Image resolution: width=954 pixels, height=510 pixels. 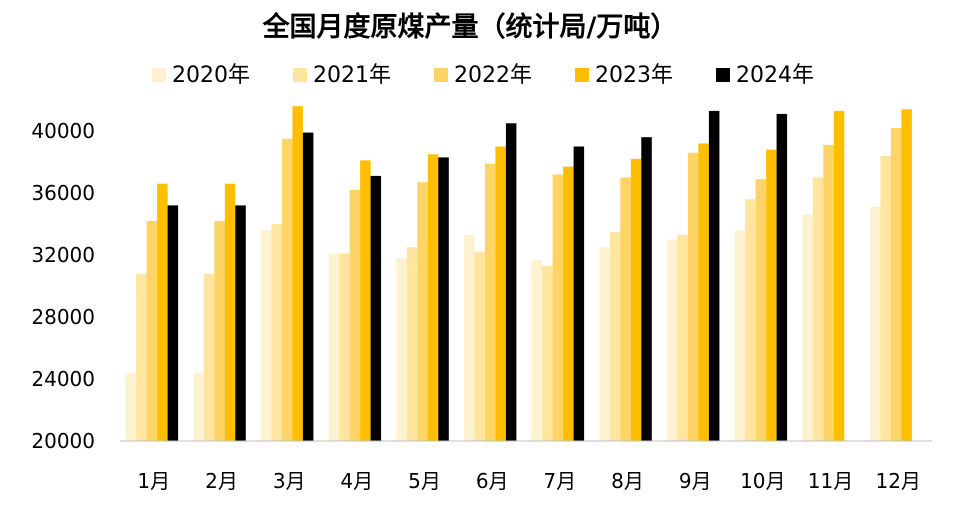 What do you see at coordinates (761, 310) in the screenshot?
I see `bar-2022年-10月` at bounding box center [761, 310].